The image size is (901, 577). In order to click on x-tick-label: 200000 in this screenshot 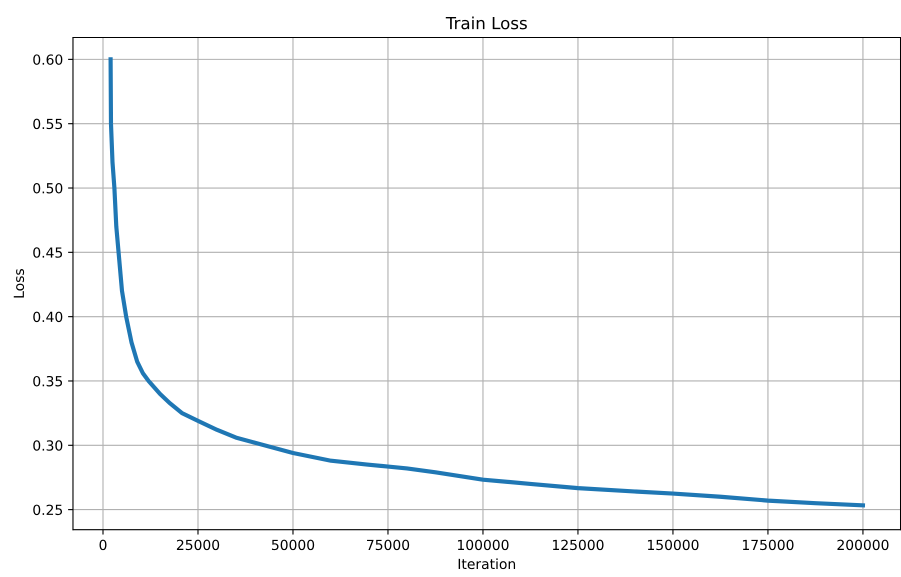, I will do `click(863, 545)`.